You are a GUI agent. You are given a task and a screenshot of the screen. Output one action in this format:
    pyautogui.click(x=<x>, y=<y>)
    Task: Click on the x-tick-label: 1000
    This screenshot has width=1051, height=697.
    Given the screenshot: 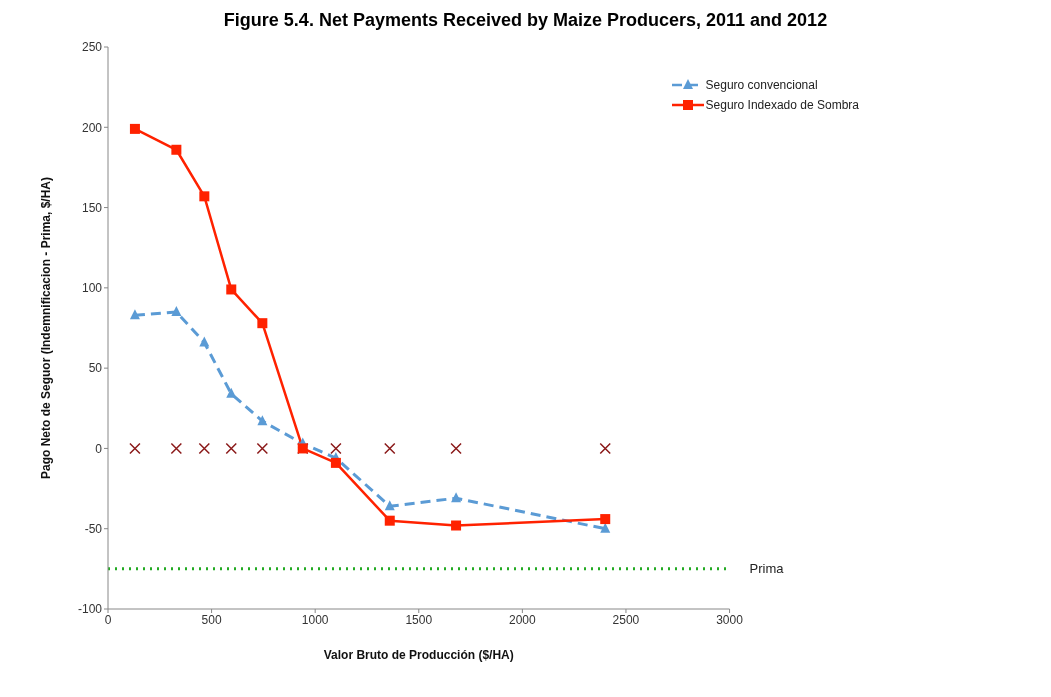 What is the action you would take?
    pyautogui.click(x=315, y=619)
    